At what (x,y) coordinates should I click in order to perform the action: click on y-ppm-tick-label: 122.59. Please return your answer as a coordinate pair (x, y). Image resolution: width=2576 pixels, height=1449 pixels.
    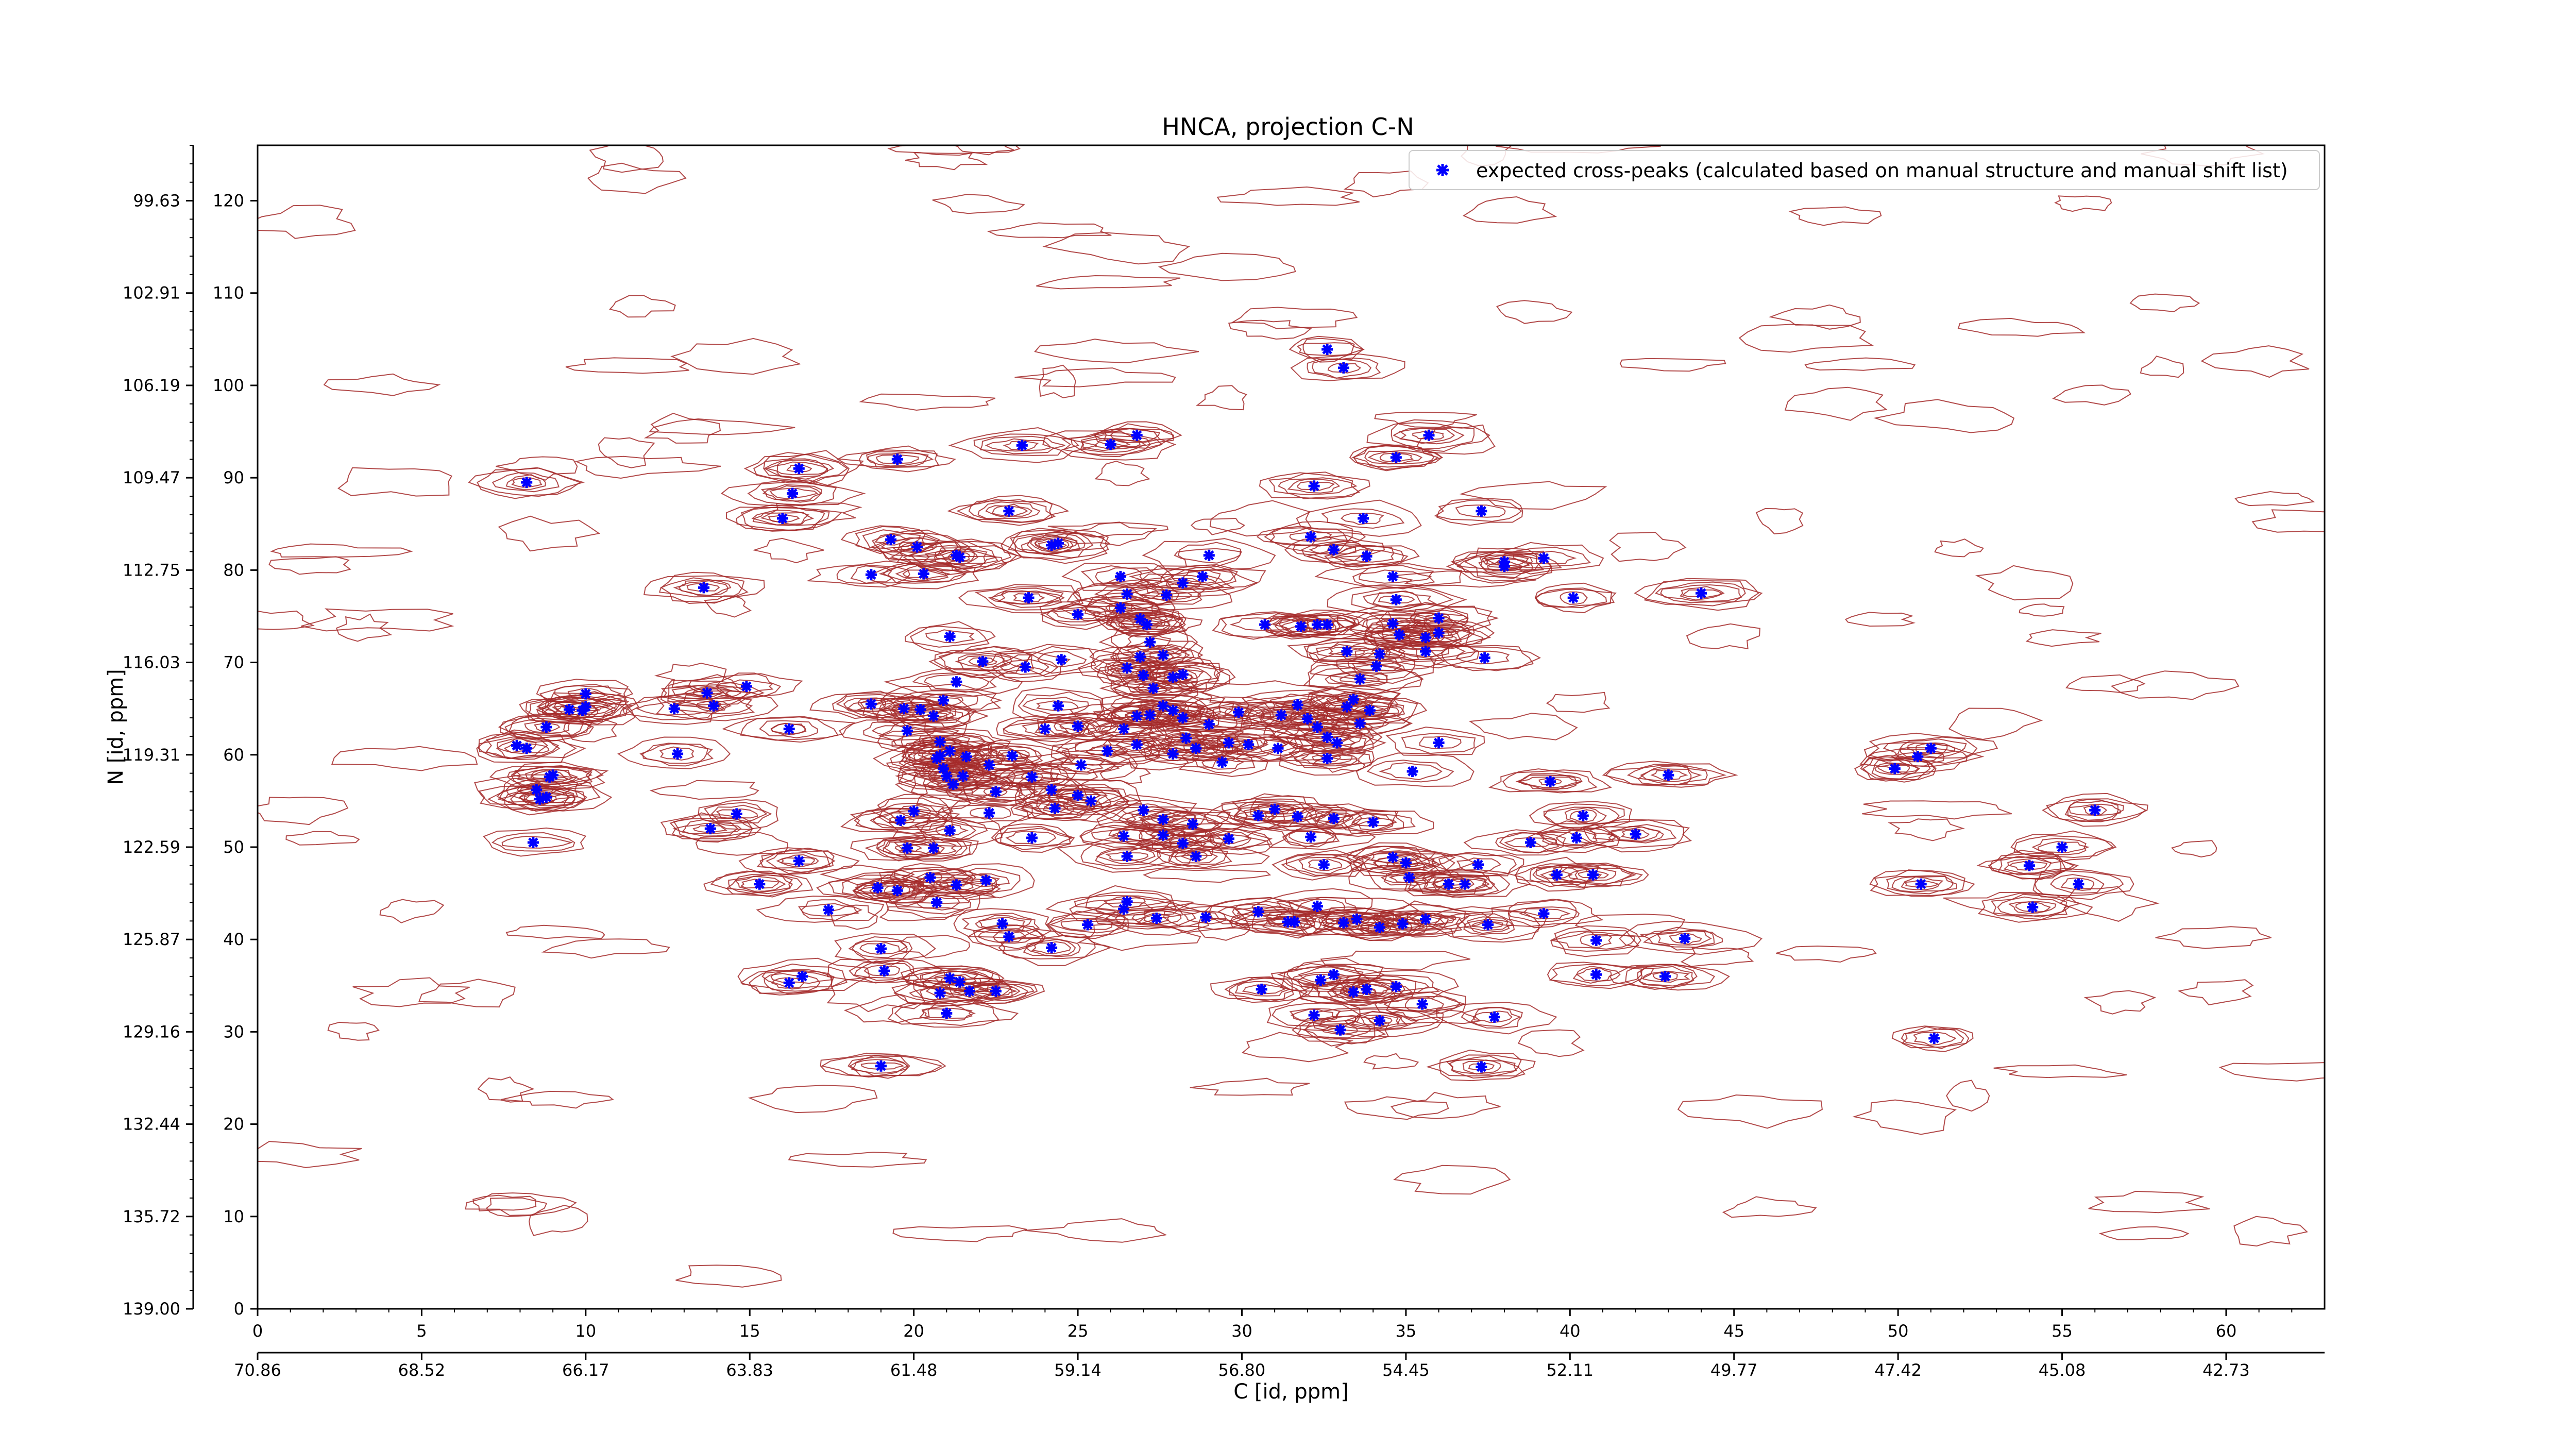
    Looking at the image, I should click on (151, 847).